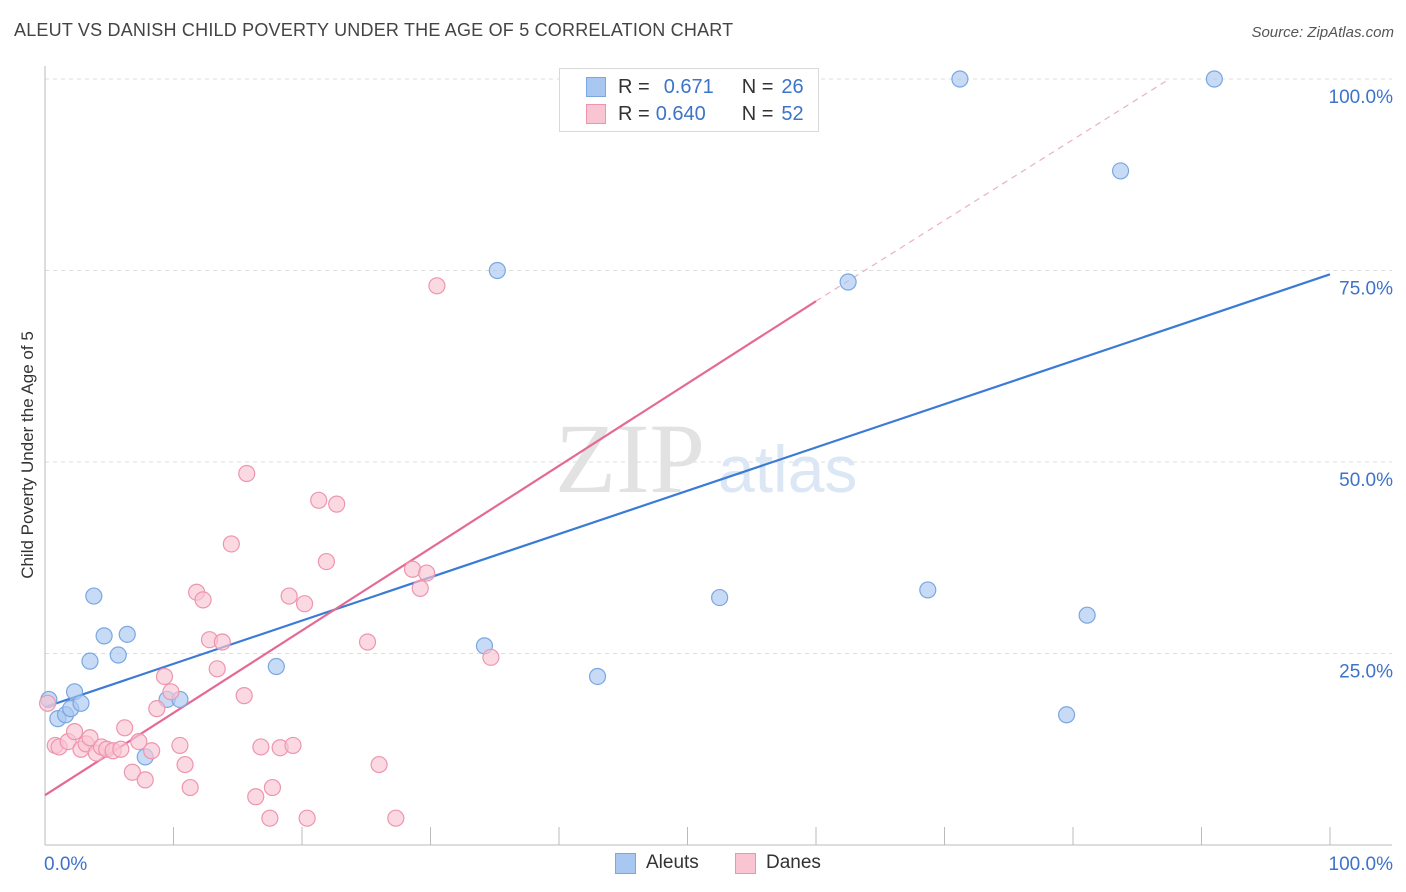 This screenshot has height=892, width=1406. Describe the element at coordinates (1361, 97) in the screenshot. I see `y-tick-label: 100.0%` at that location.